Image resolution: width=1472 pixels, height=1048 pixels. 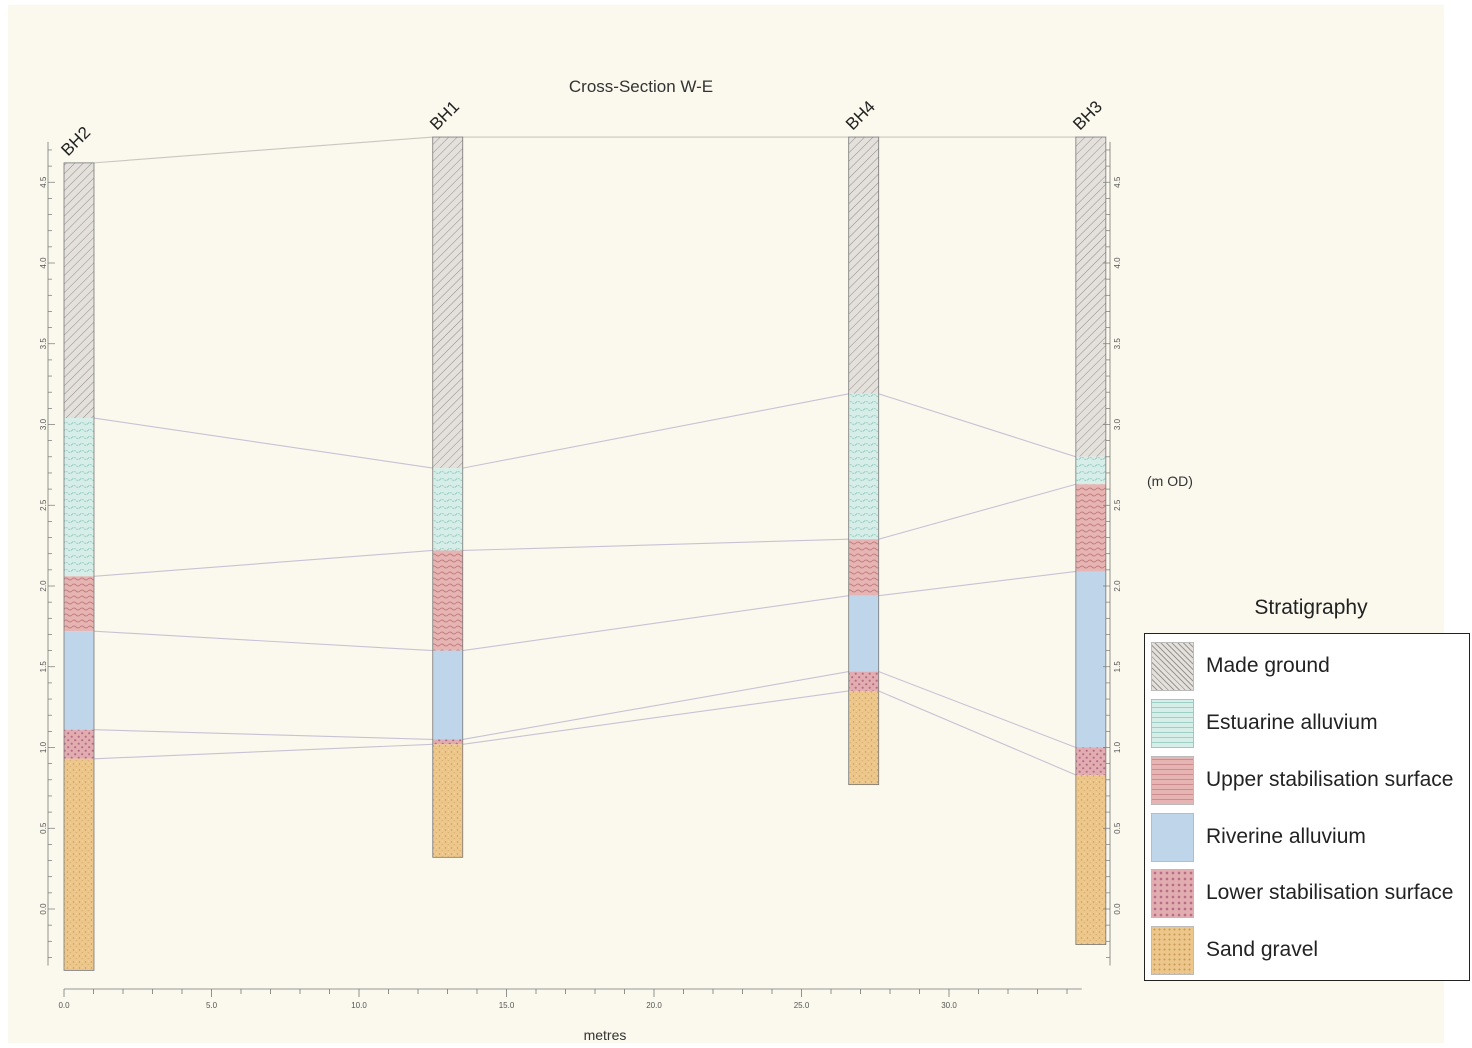 I want to click on legend-label: Riverine alluvium, so click(x=1286, y=836).